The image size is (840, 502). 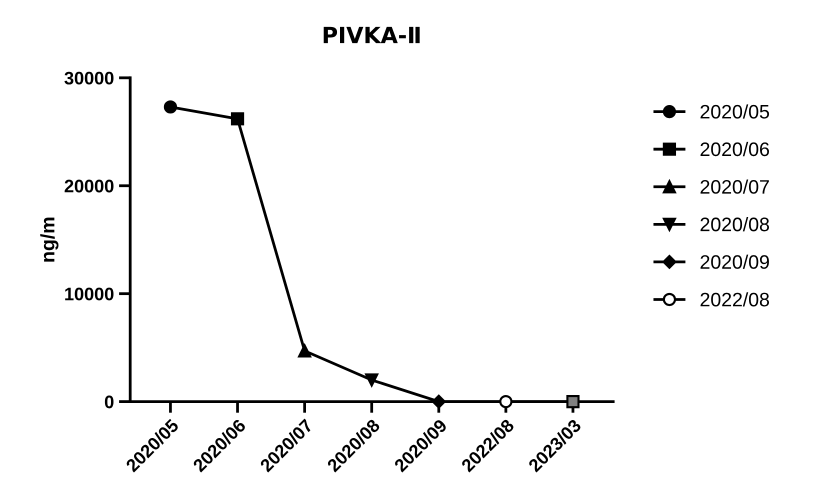 I want to click on legend-label: 2020/07, so click(x=734, y=186).